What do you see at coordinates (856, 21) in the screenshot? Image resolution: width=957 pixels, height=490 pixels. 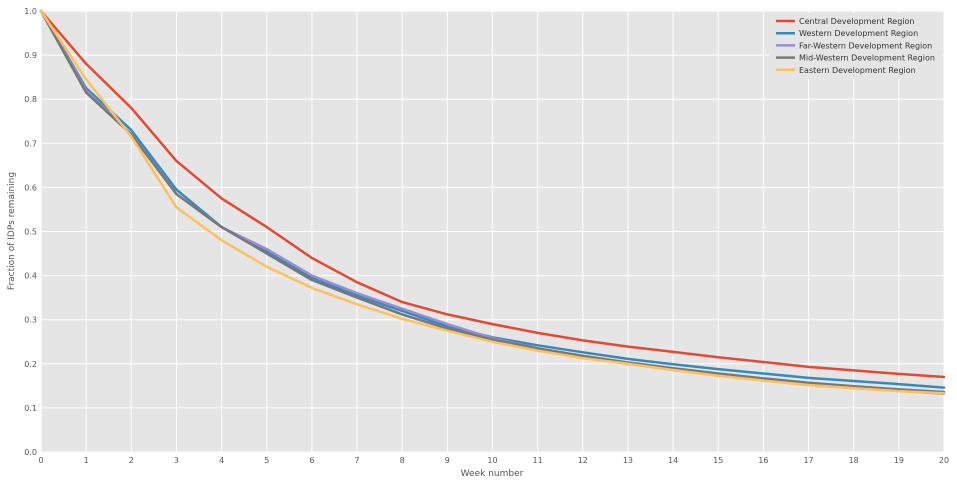 I see `legend-label: Central Development Region` at bounding box center [856, 21].